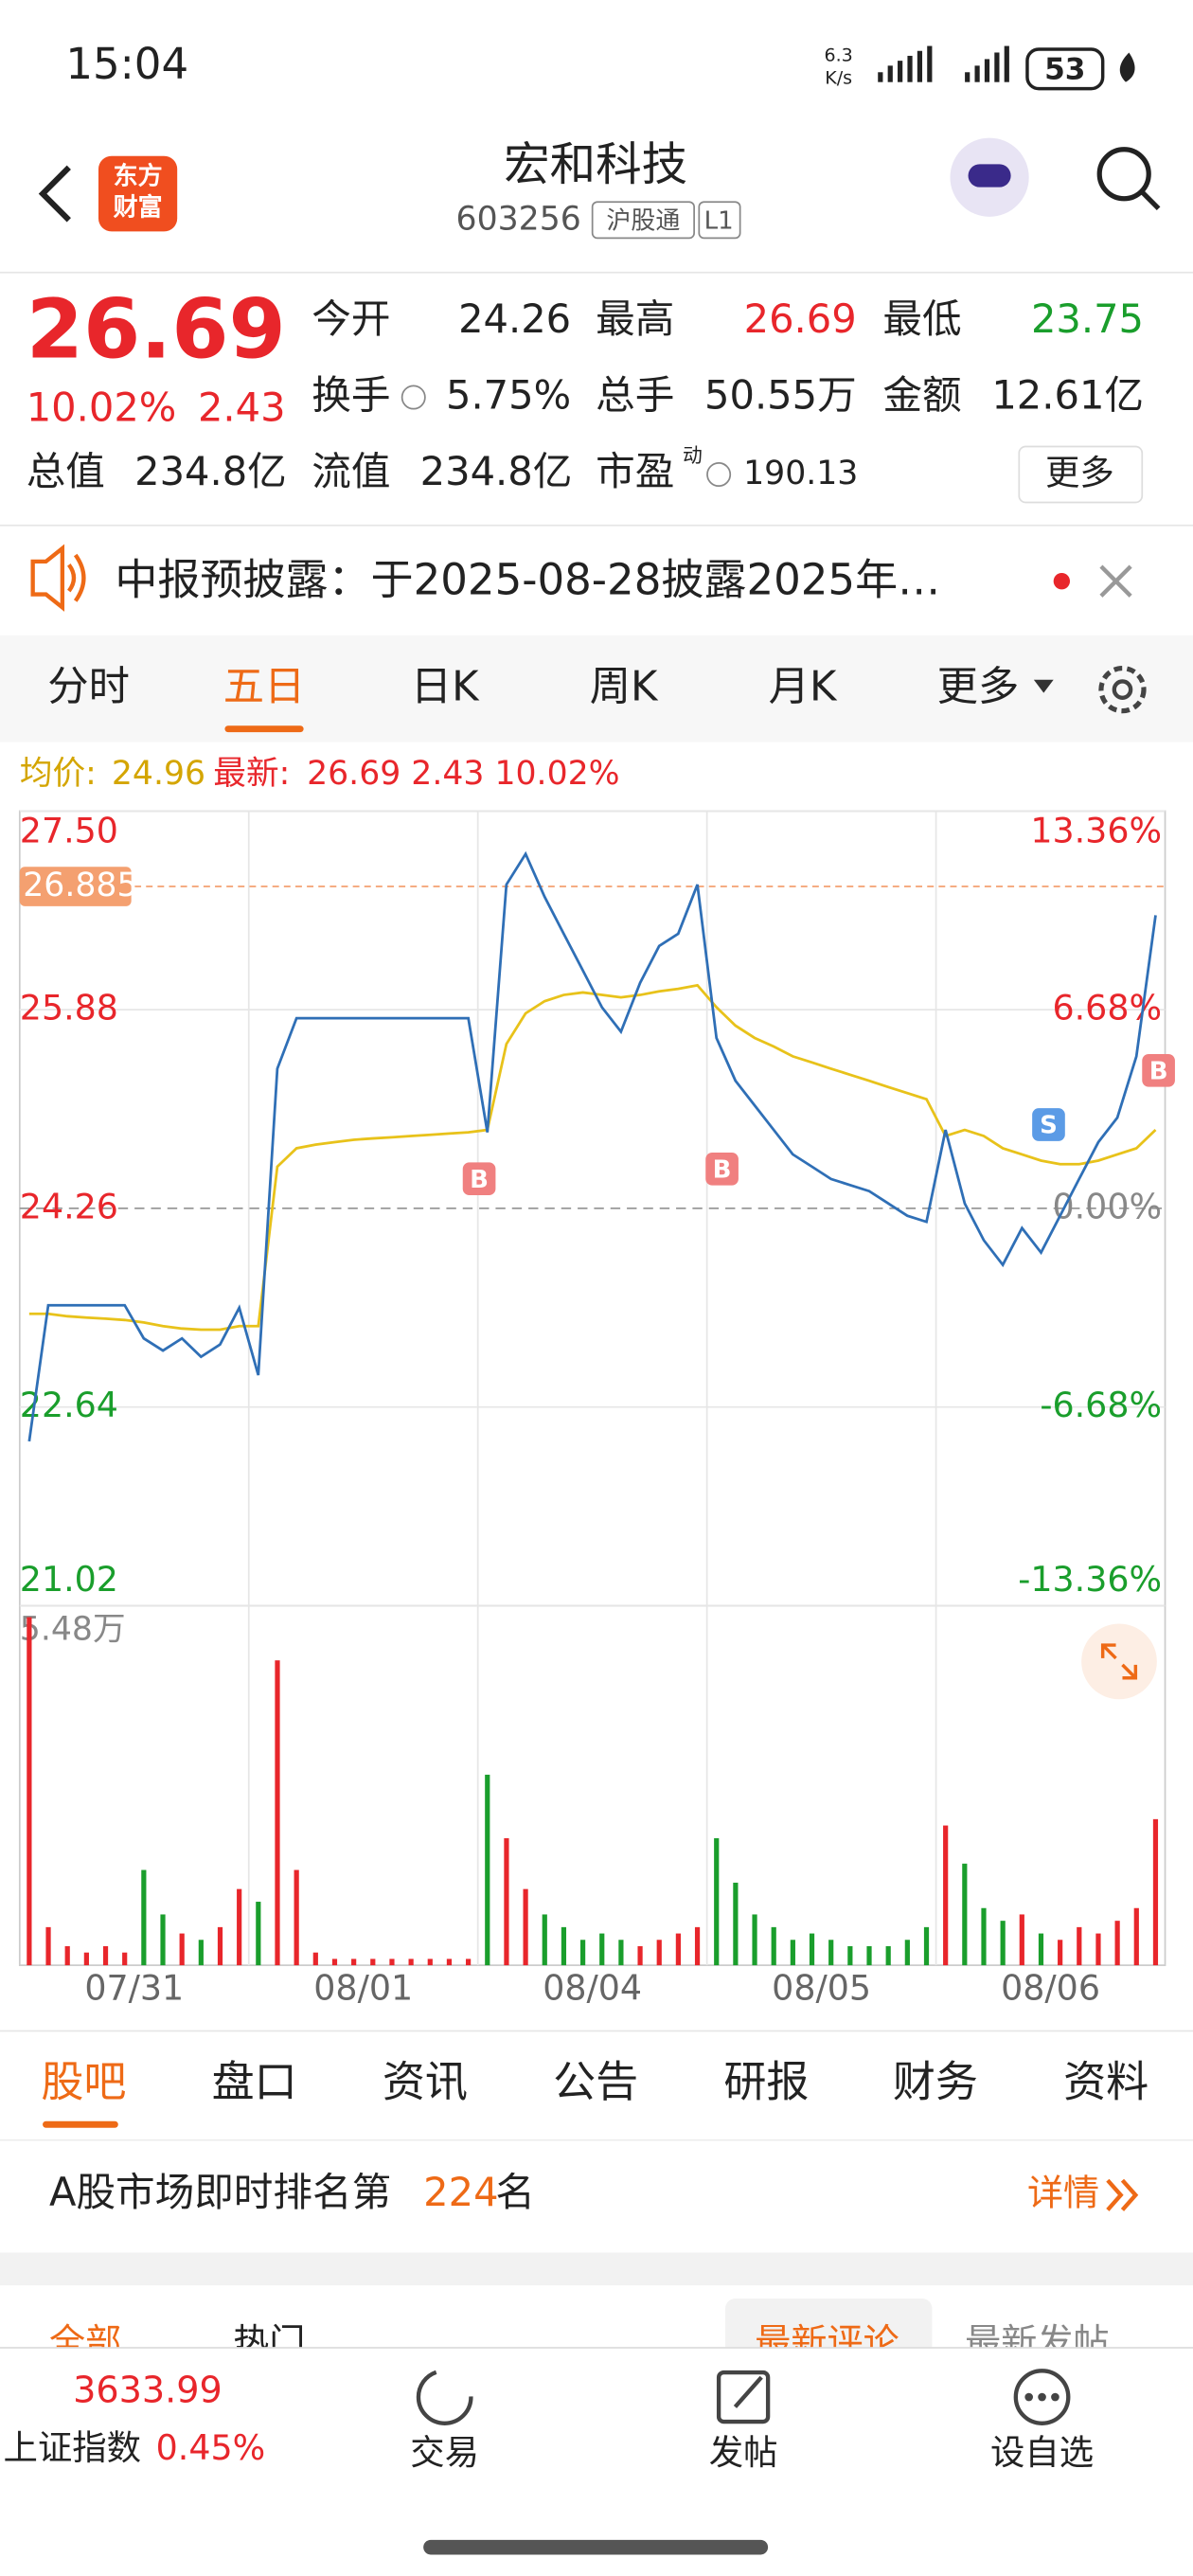 This screenshot has width=1193, height=2576. Describe the element at coordinates (251, 774) in the screenshot. I see `latest-label: 最新:` at that location.